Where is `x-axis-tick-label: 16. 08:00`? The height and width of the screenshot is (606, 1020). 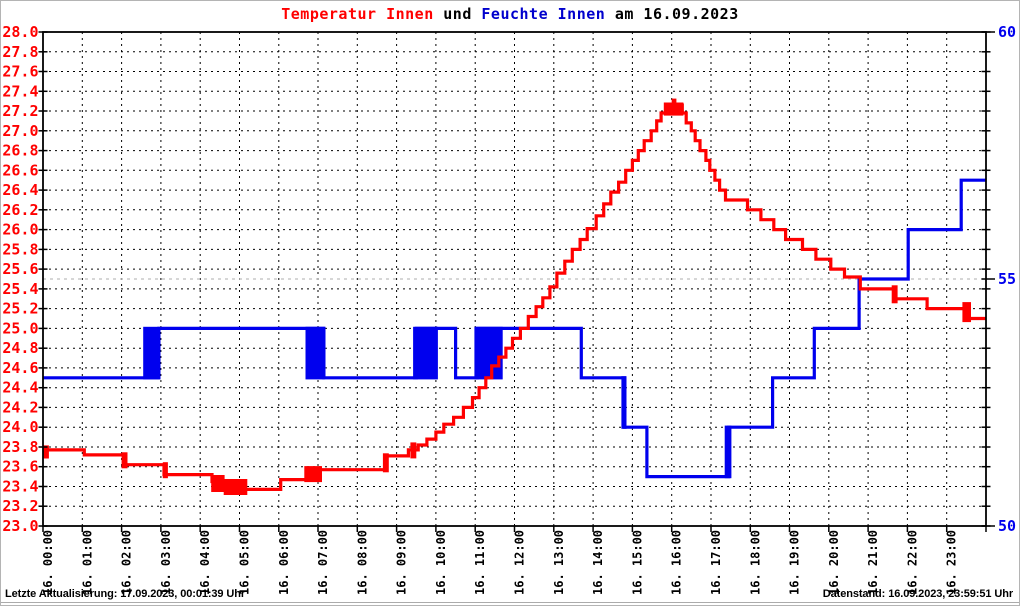
x-axis-tick-label: 16. 08:00 is located at coordinates (362, 562).